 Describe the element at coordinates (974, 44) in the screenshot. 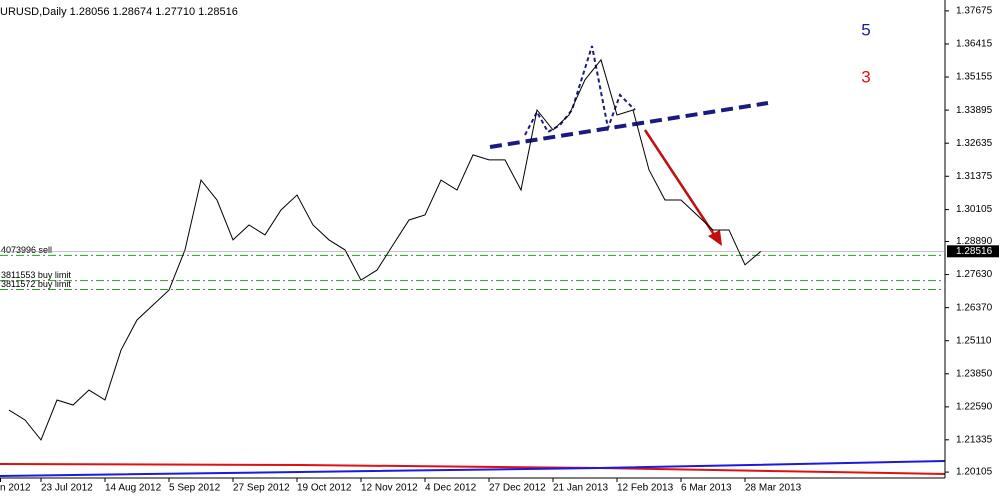

I see `y-tick-label: 1.36415` at that location.